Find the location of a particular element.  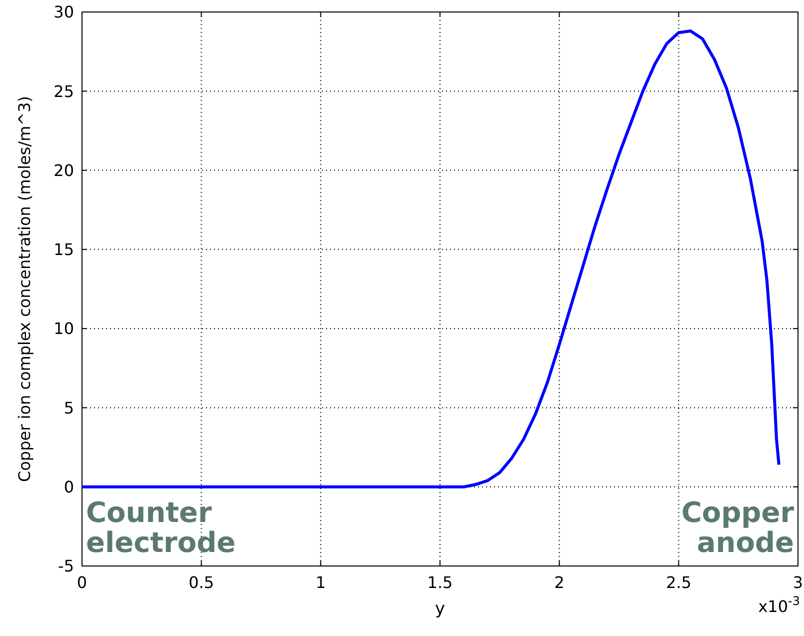

x-tick-label: 1.5 is located at coordinates (440, 582).